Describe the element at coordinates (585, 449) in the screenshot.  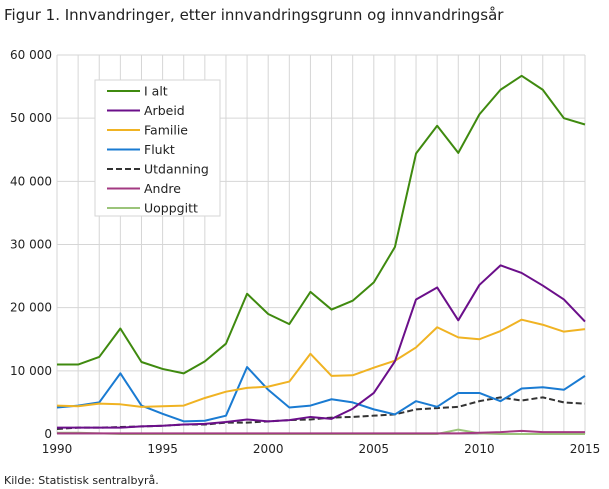
I see `x-tick-label: 2015` at that location.